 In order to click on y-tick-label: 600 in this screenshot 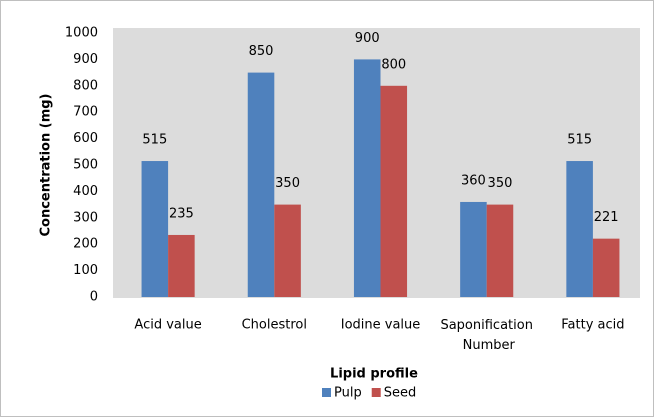, I will do `click(85, 138)`.